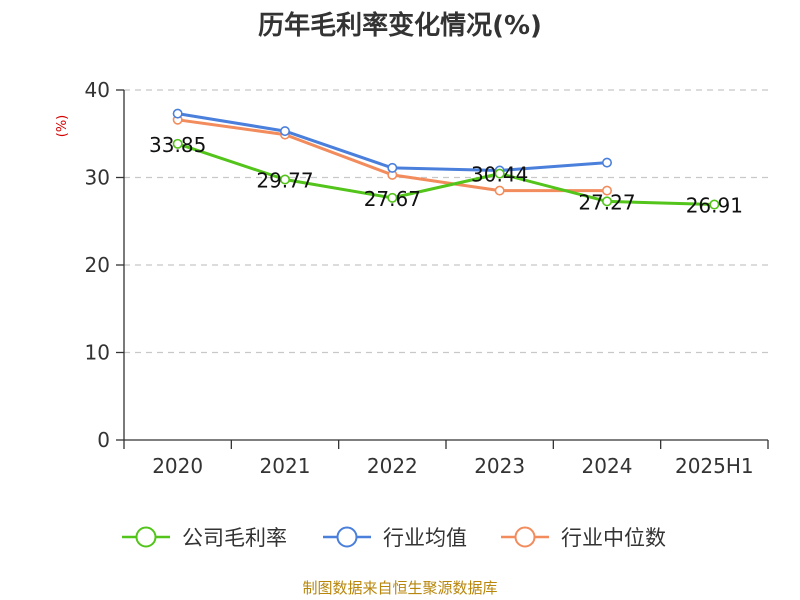  What do you see at coordinates (285, 466) in the screenshot?
I see `x-tick-label: 2021` at bounding box center [285, 466].